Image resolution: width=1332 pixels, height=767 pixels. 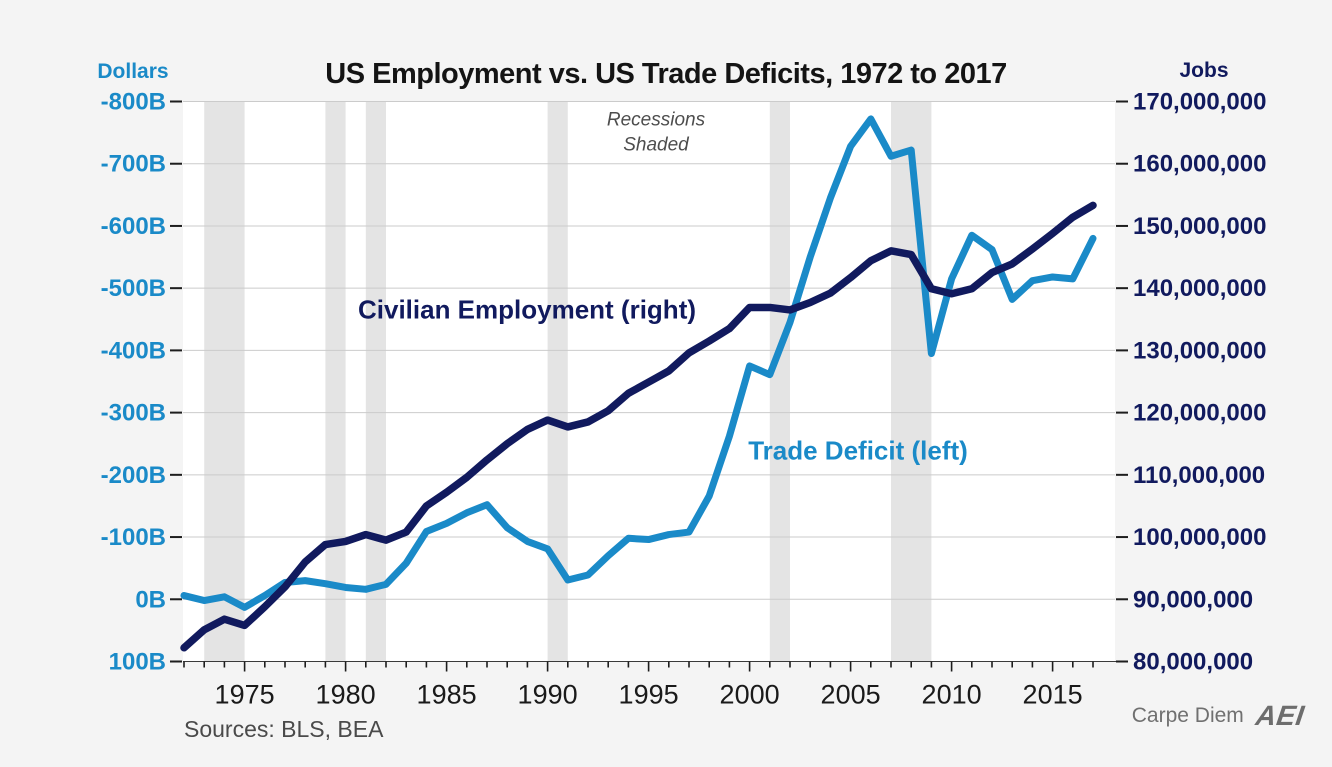 What do you see at coordinates (133, 350) in the screenshot?
I see `left-axis-tick-label: -400B` at bounding box center [133, 350].